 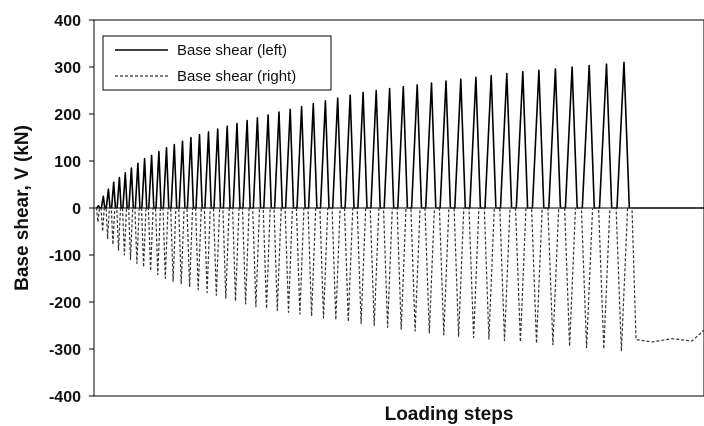 What do you see at coordinates (65, 303) in the screenshot?
I see `y-tick-label: -200` at bounding box center [65, 303].